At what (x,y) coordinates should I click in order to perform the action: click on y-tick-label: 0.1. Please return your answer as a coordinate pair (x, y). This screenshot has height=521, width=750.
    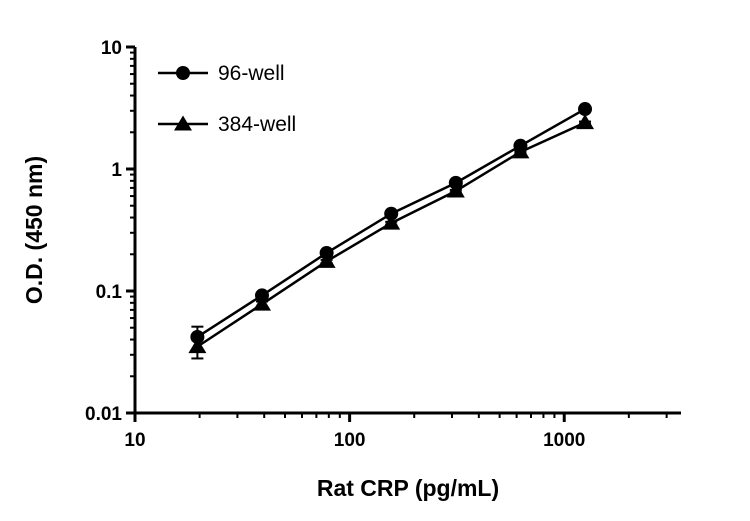
    Looking at the image, I should click on (109, 292).